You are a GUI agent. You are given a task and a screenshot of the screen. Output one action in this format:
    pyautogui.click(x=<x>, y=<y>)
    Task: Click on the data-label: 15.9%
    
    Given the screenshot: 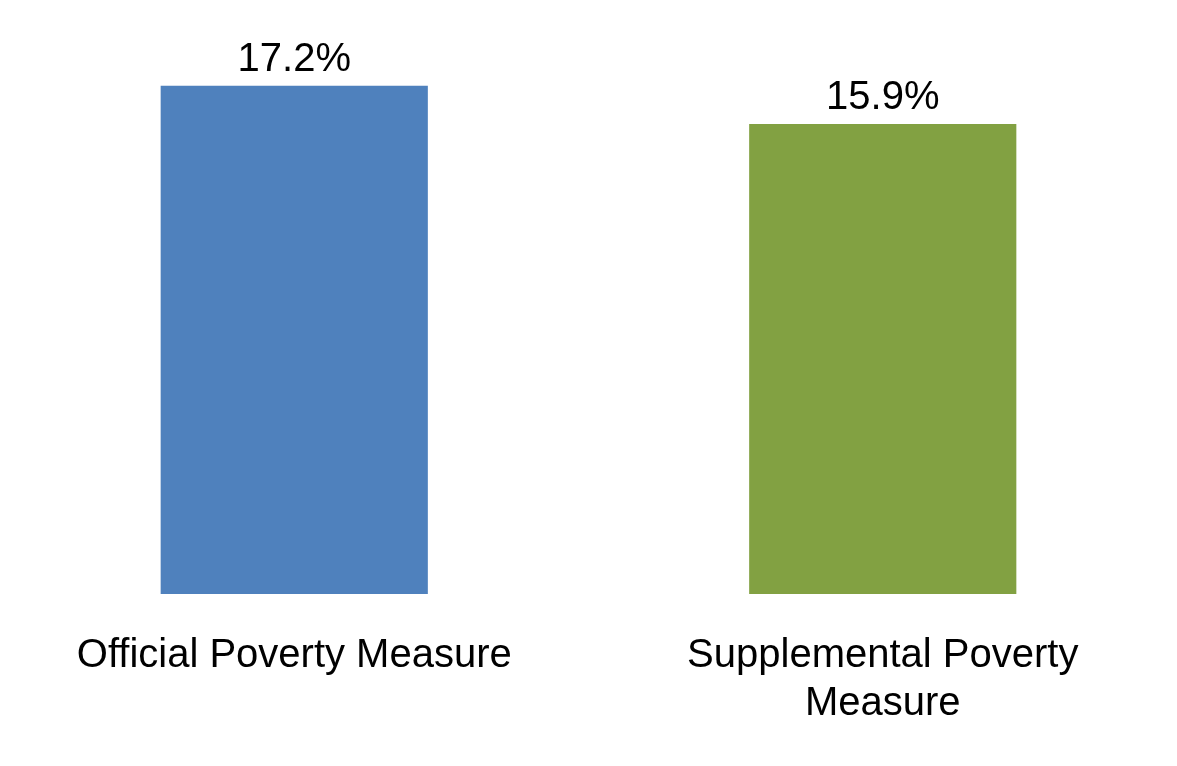 What is the action you would take?
    pyautogui.click(x=883, y=95)
    